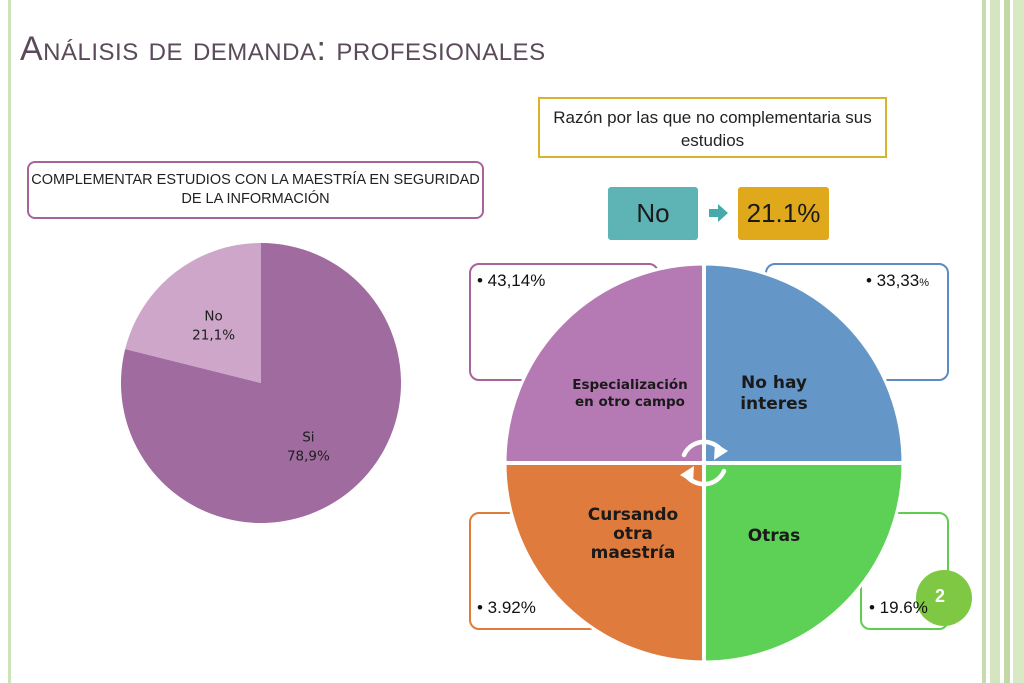 This screenshot has height=683, width=1024. Describe the element at coordinates (604, 363) in the screenshot. I see `quadrant-especializacion` at that location.